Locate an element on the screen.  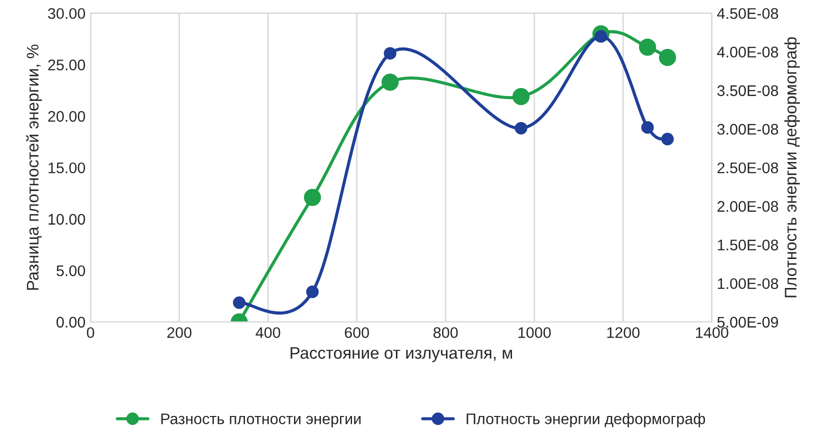
x-tick-label: 1000 is located at coordinates (534, 332).